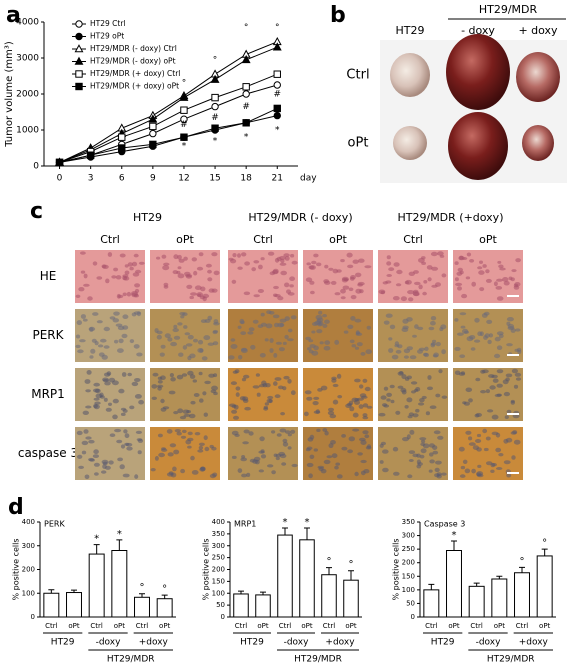 The width and height of the screenshot is (567, 665). I want to click on legend-label: HT29 Ctrl, so click(108, 23).